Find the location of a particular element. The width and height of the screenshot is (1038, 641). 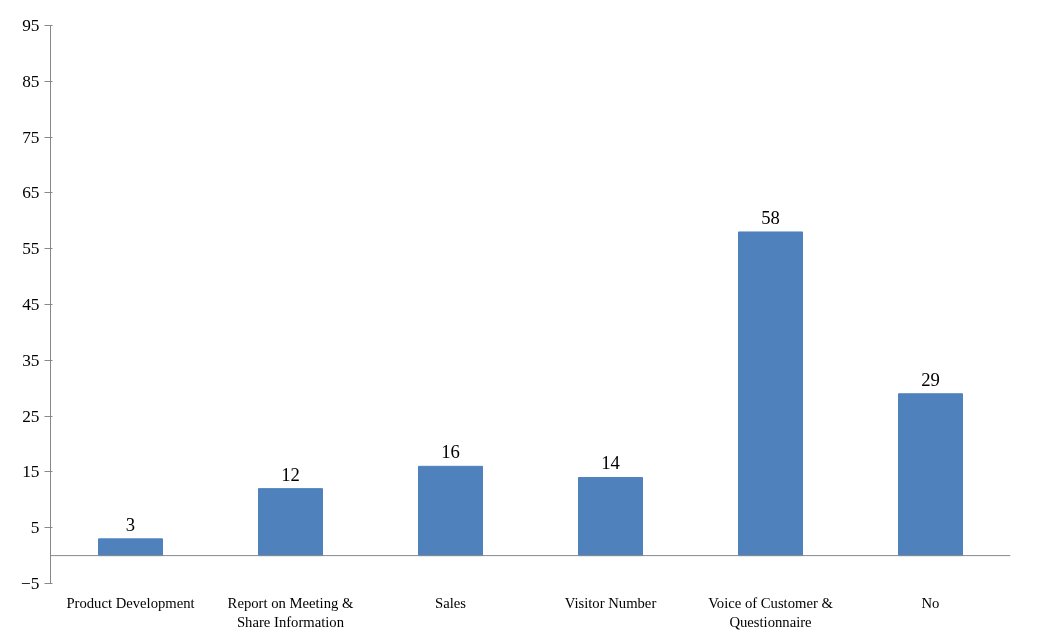

y-tick-label: 75 is located at coordinates (31, 137).